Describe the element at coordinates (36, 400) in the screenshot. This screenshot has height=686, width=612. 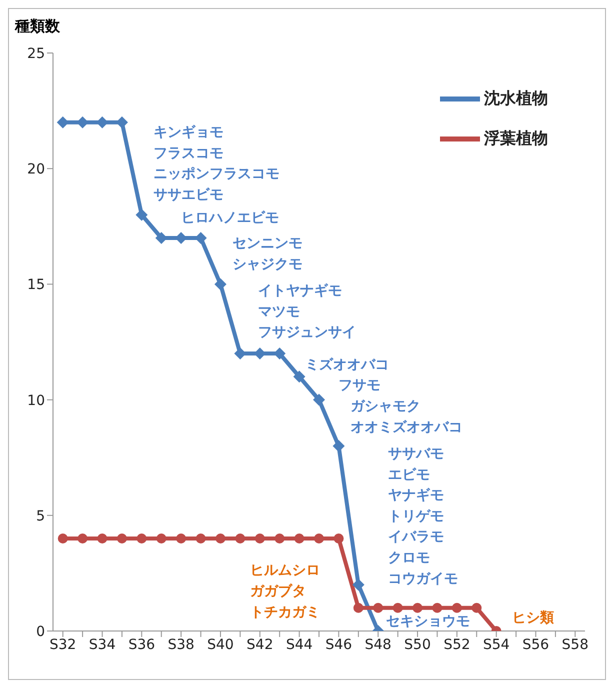
I see `y-tick-label: 10` at that location.